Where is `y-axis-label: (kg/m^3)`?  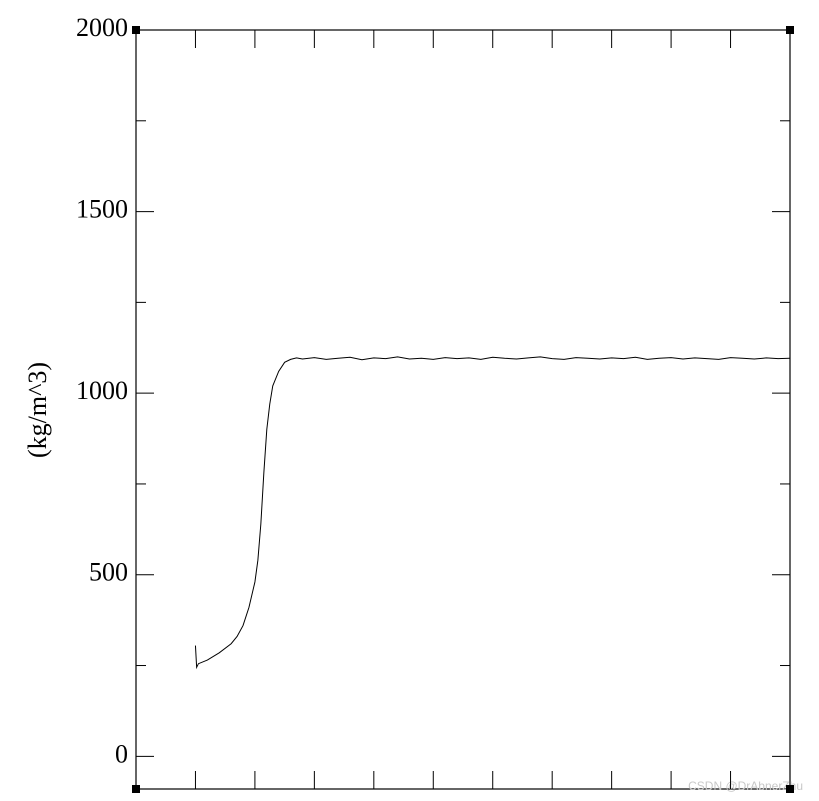
y-axis-label: (kg/m^3) is located at coordinates (37, 410).